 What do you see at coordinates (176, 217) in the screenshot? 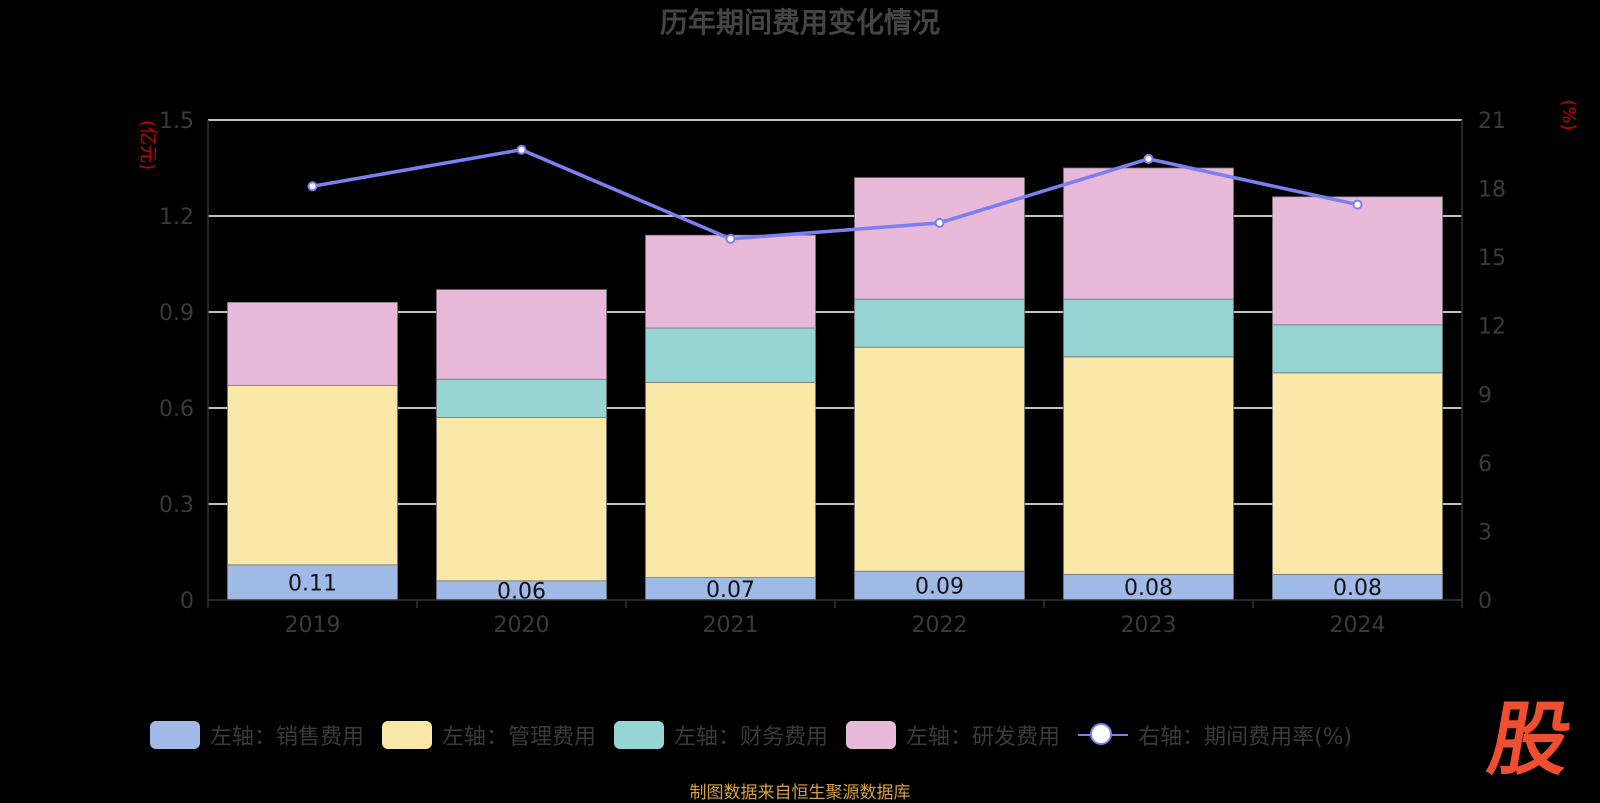
I see `left-tick-label: 1.2` at bounding box center [176, 217].